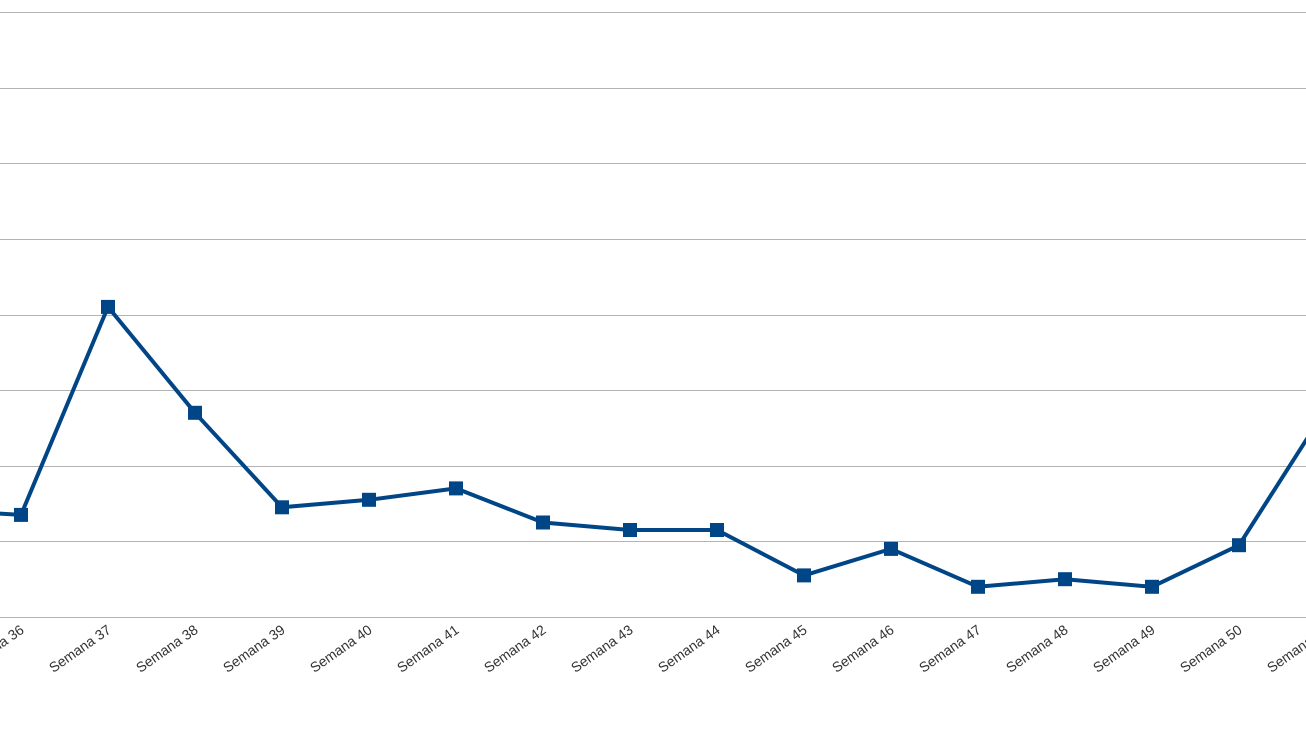 This screenshot has height=733, width=1306. Describe the element at coordinates (254, 648) in the screenshot. I see `x-tick-label: Semana 39` at that location.